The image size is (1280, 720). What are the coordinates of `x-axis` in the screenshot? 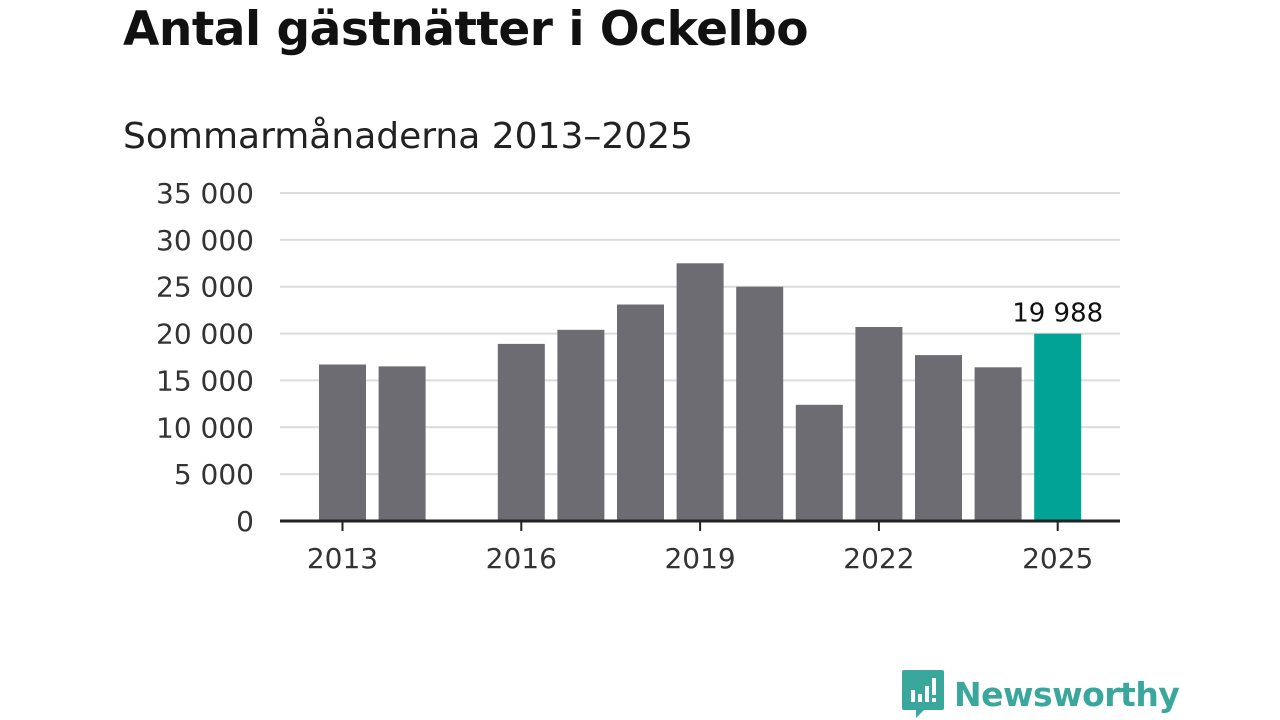 It's located at (700, 525).